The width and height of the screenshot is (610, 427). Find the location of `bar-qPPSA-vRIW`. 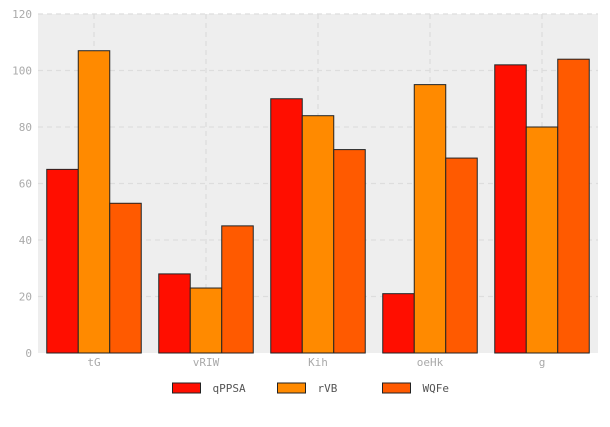

bar-qPPSA-vRIW is located at coordinates (174, 313).